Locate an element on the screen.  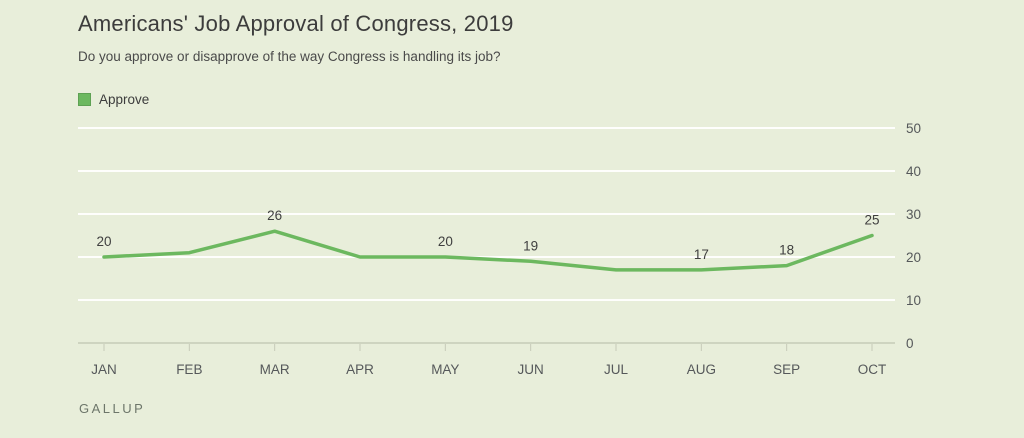
y-axis-label-0: 0 is located at coordinates (910, 343).